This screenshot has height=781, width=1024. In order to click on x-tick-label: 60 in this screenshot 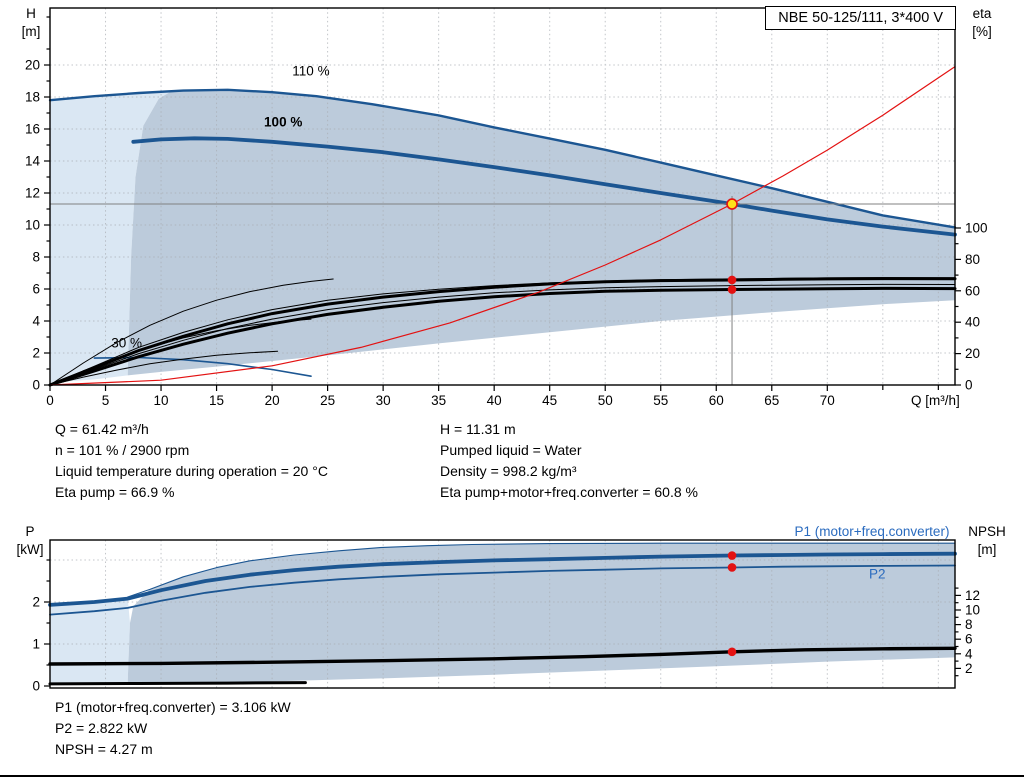, I will do `click(716, 400)`.